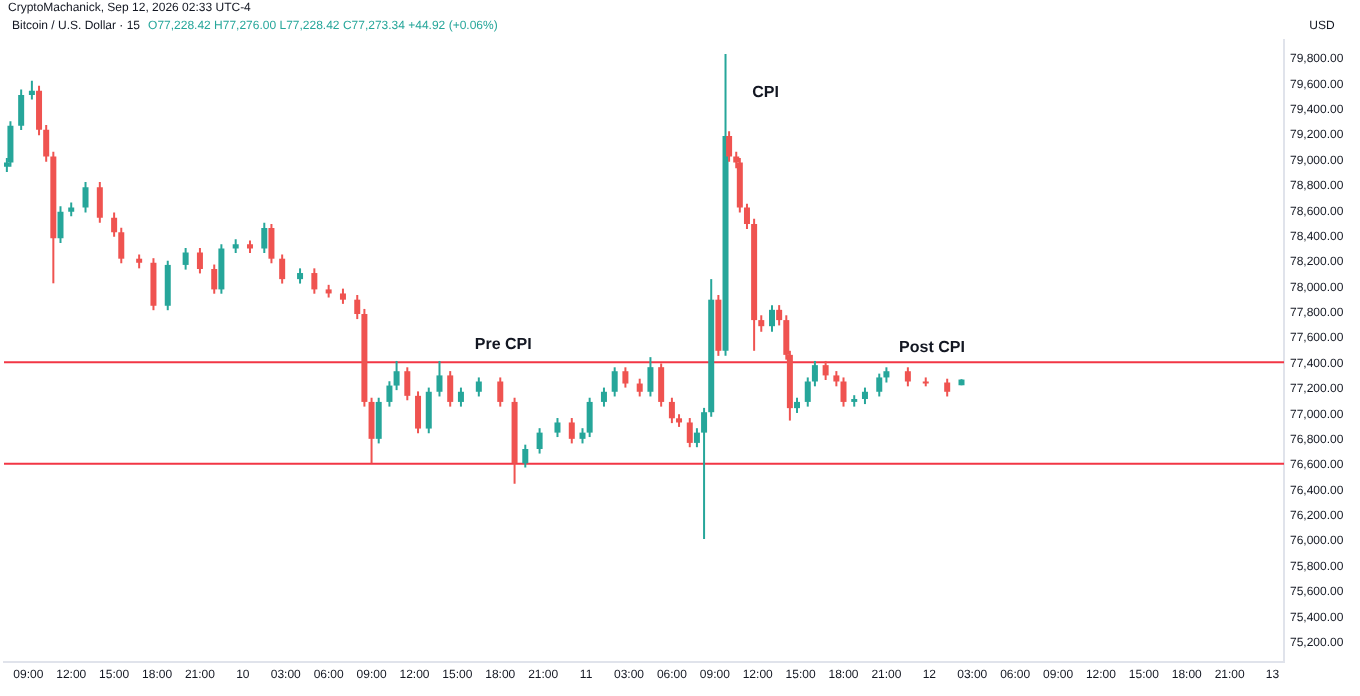 This screenshot has height=696, width=1360. What do you see at coordinates (932, 347) in the screenshot?
I see `annotation: Post CPI` at bounding box center [932, 347].